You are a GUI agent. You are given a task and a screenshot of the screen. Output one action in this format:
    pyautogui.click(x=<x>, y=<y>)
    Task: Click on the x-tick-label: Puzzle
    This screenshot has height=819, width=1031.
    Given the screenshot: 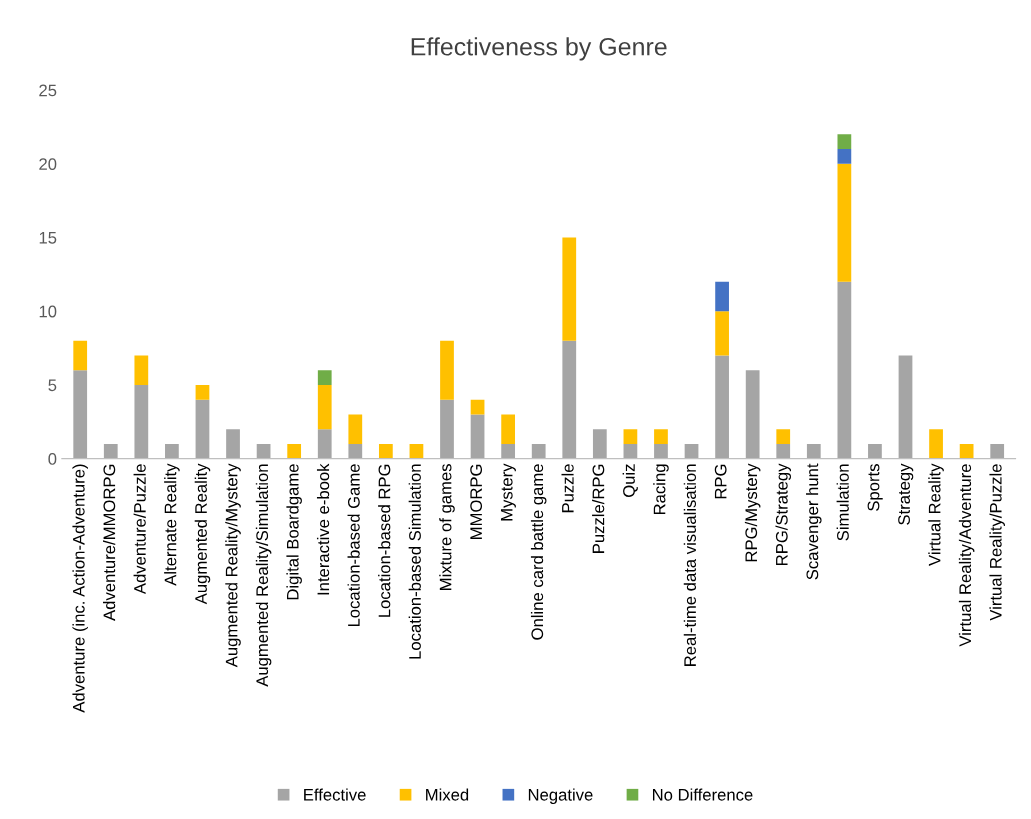 What is the action you would take?
    pyautogui.click(x=567, y=488)
    